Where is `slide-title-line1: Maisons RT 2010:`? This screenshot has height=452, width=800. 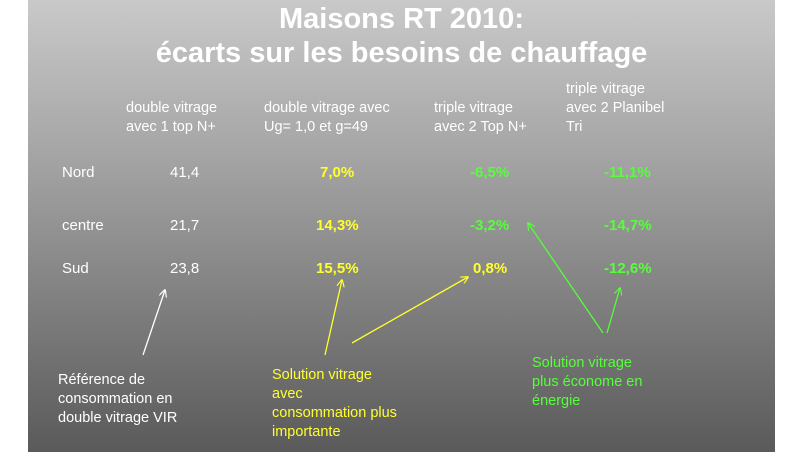
slide-title-line1: Maisons RT 2010: is located at coordinates (401, 19).